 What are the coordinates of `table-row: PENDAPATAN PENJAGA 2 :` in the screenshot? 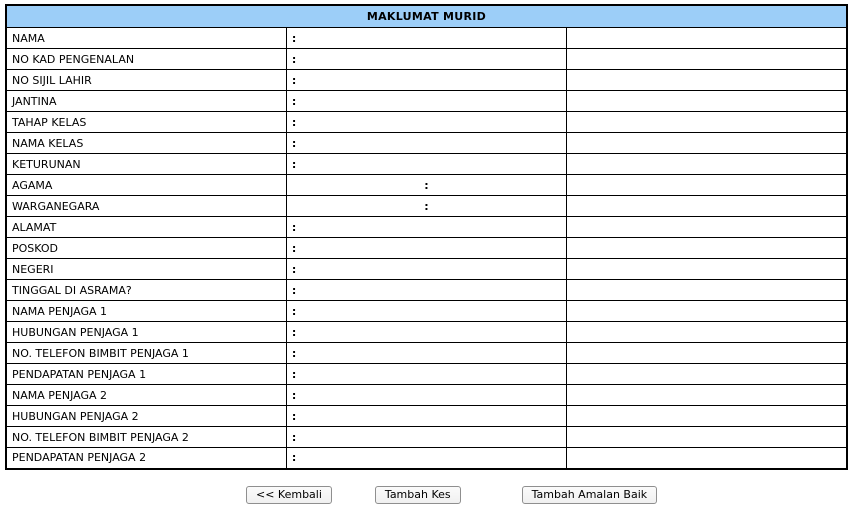 It's located at (426, 458).